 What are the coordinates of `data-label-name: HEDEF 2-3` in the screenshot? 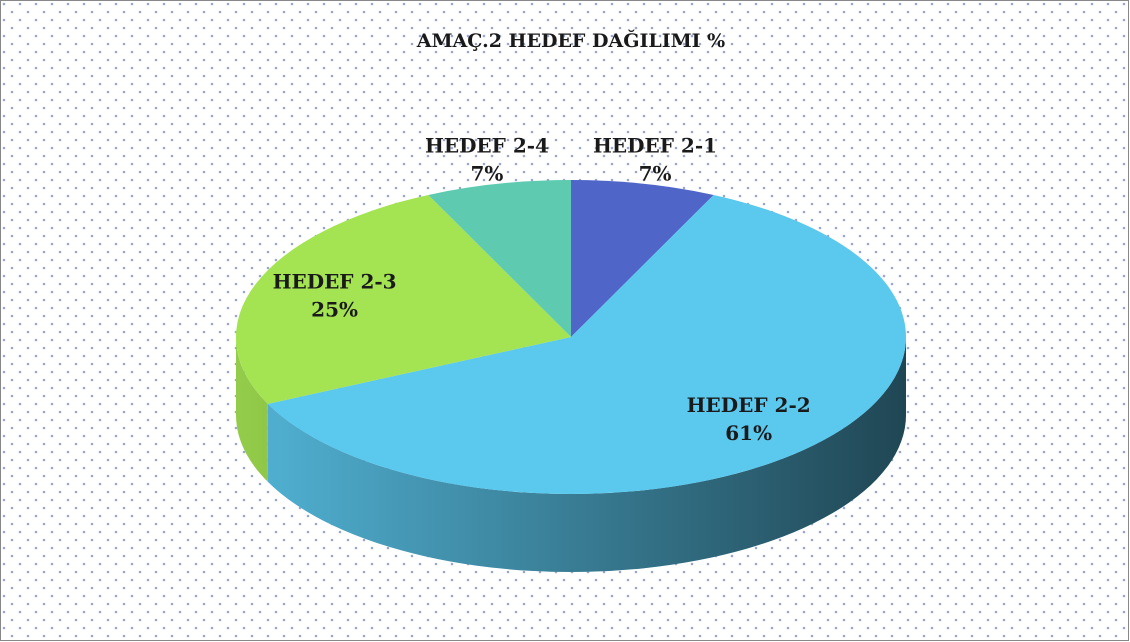 It's located at (335, 282).